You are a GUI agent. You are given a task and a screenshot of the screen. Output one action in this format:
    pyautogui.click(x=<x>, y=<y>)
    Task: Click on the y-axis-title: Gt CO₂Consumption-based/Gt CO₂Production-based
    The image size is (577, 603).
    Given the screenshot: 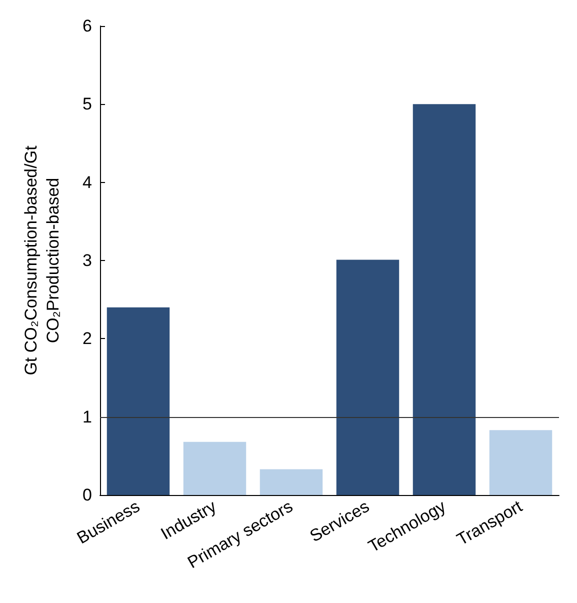 What is the action you would take?
    pyautogui.click(x=42, y=260)
    